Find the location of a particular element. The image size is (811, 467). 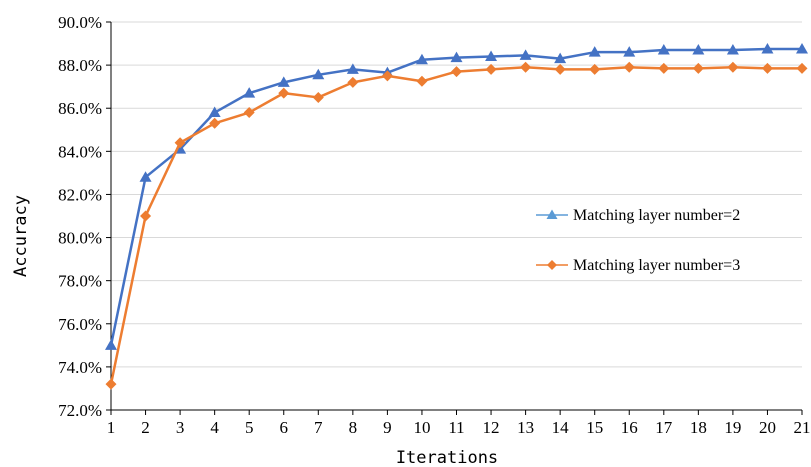

x-tick-label: 1 is located at coordinates (111, 427).